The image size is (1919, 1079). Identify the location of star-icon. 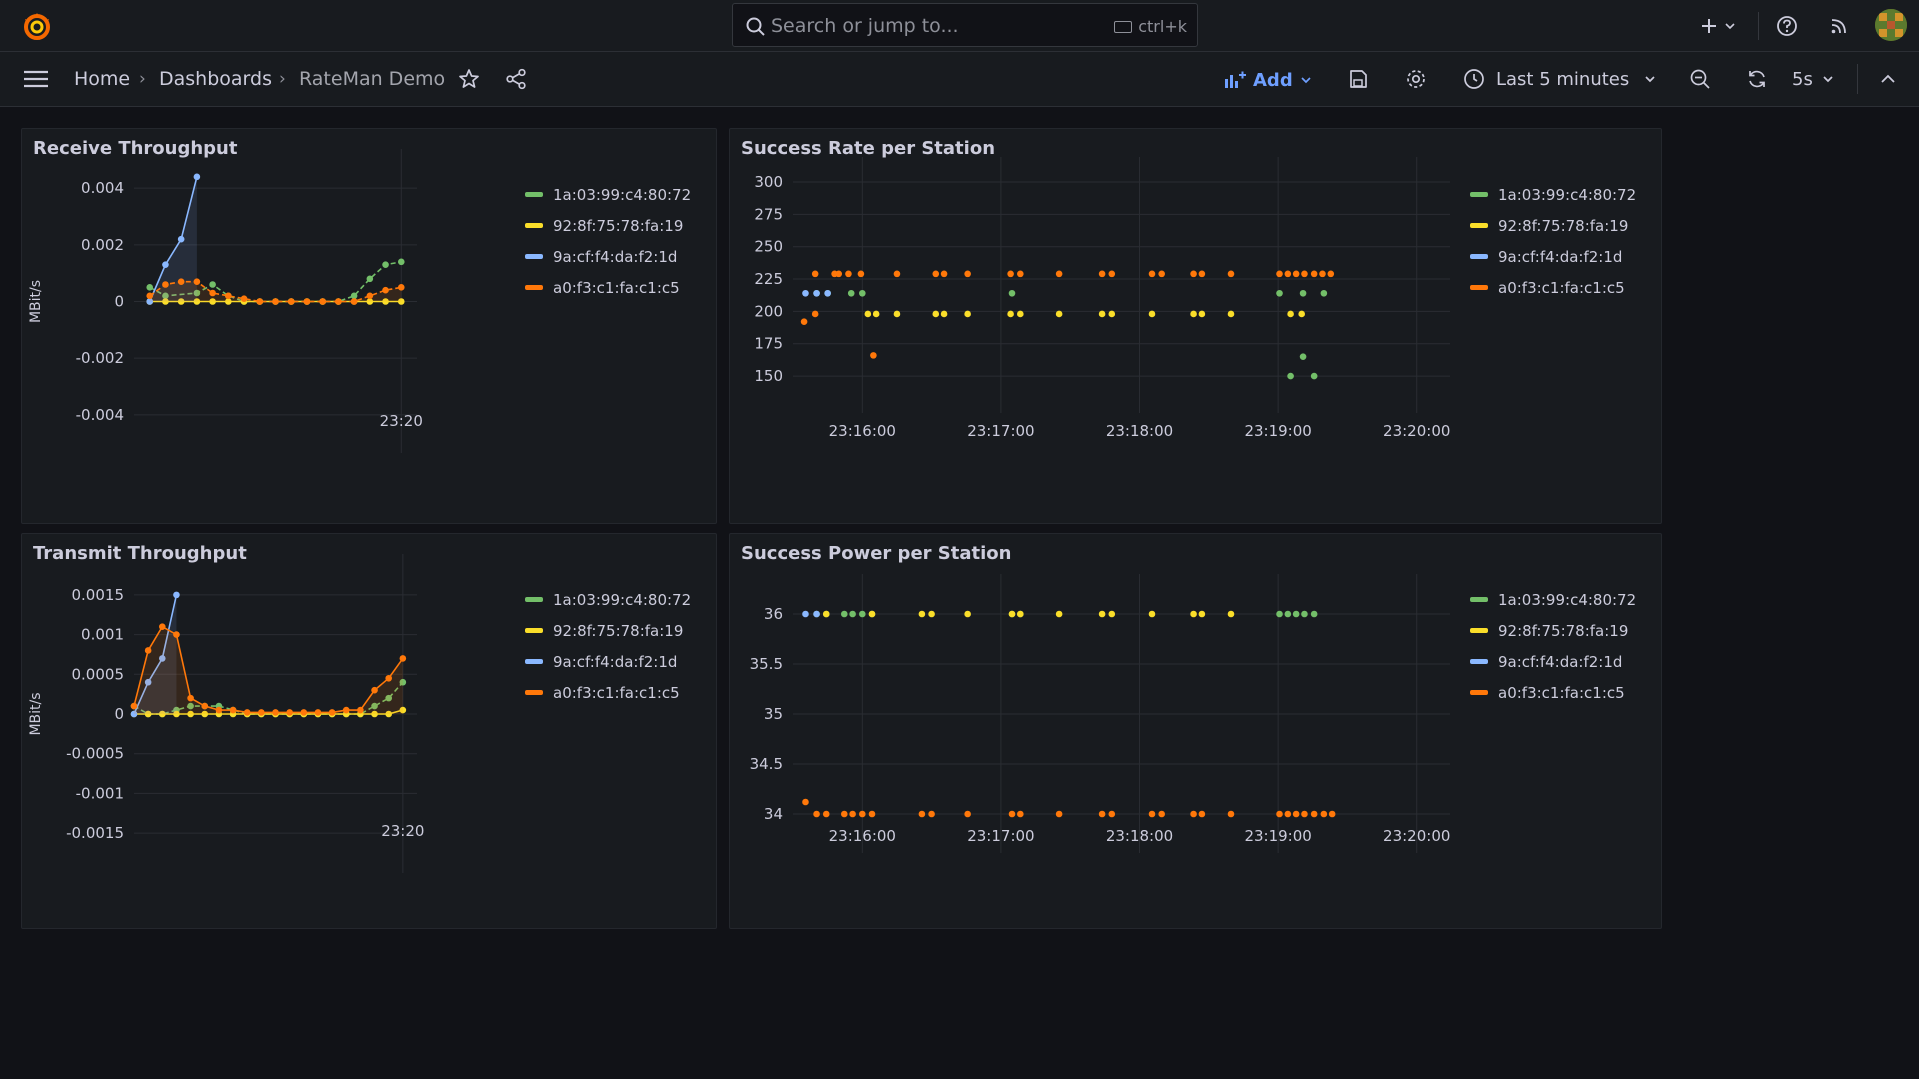
(469, 79).